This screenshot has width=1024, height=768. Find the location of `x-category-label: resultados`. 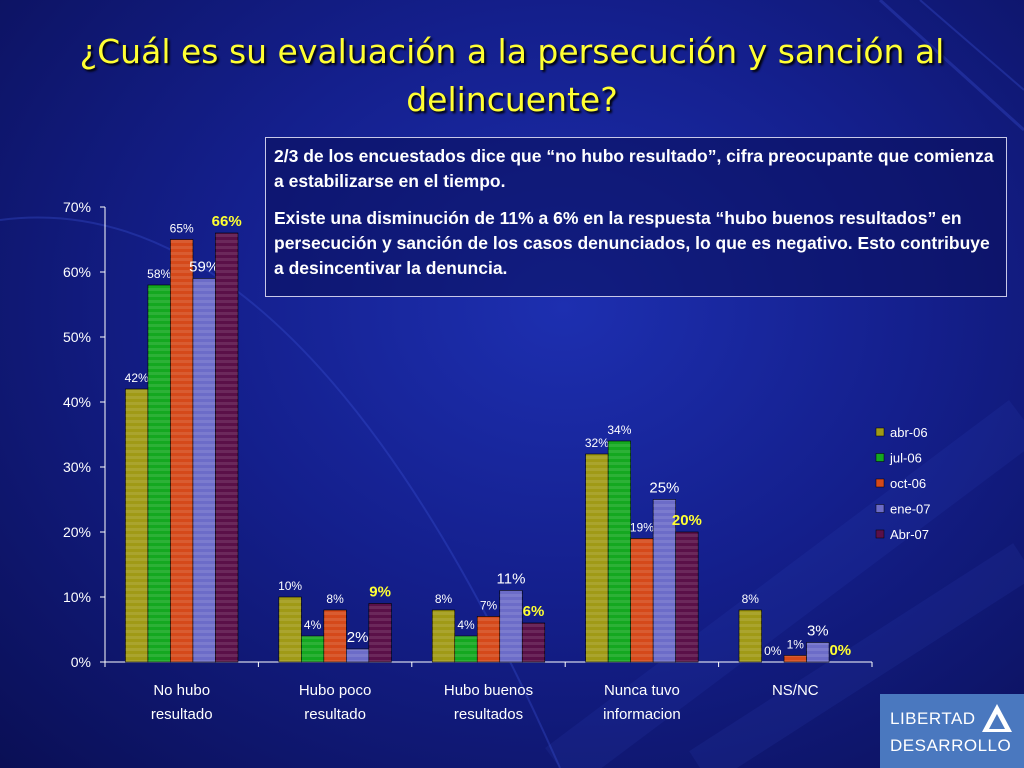

x-category-label: resultados is located at coordinates (488, 714).